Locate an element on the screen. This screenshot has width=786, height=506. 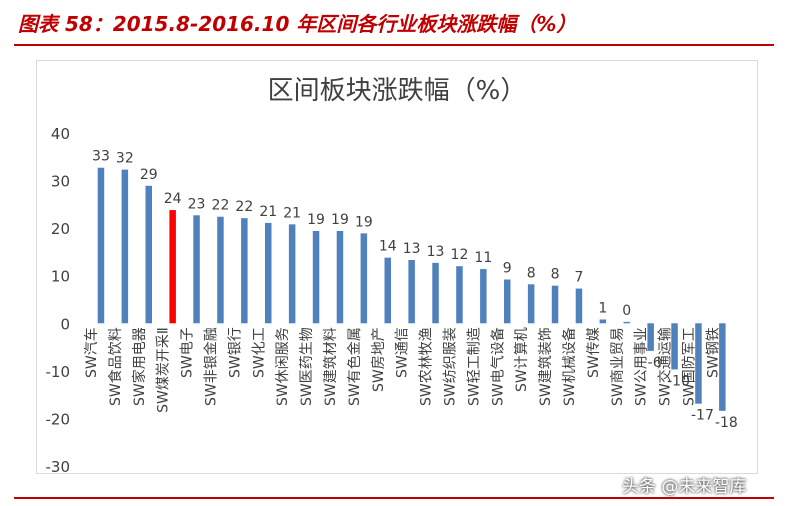
data-label: 33 is located at coordinates (101, 157).